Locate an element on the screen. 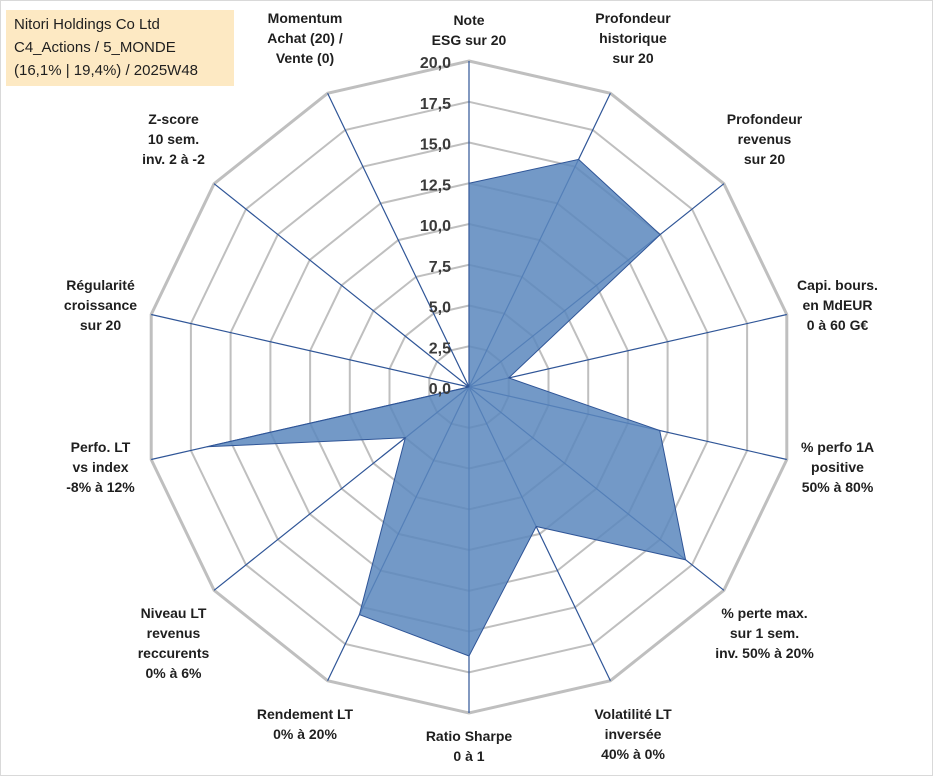 The height and width of the screenshot is (777, 933). axis-label: Ratio Sharpe is located at coordinates (469, 736).